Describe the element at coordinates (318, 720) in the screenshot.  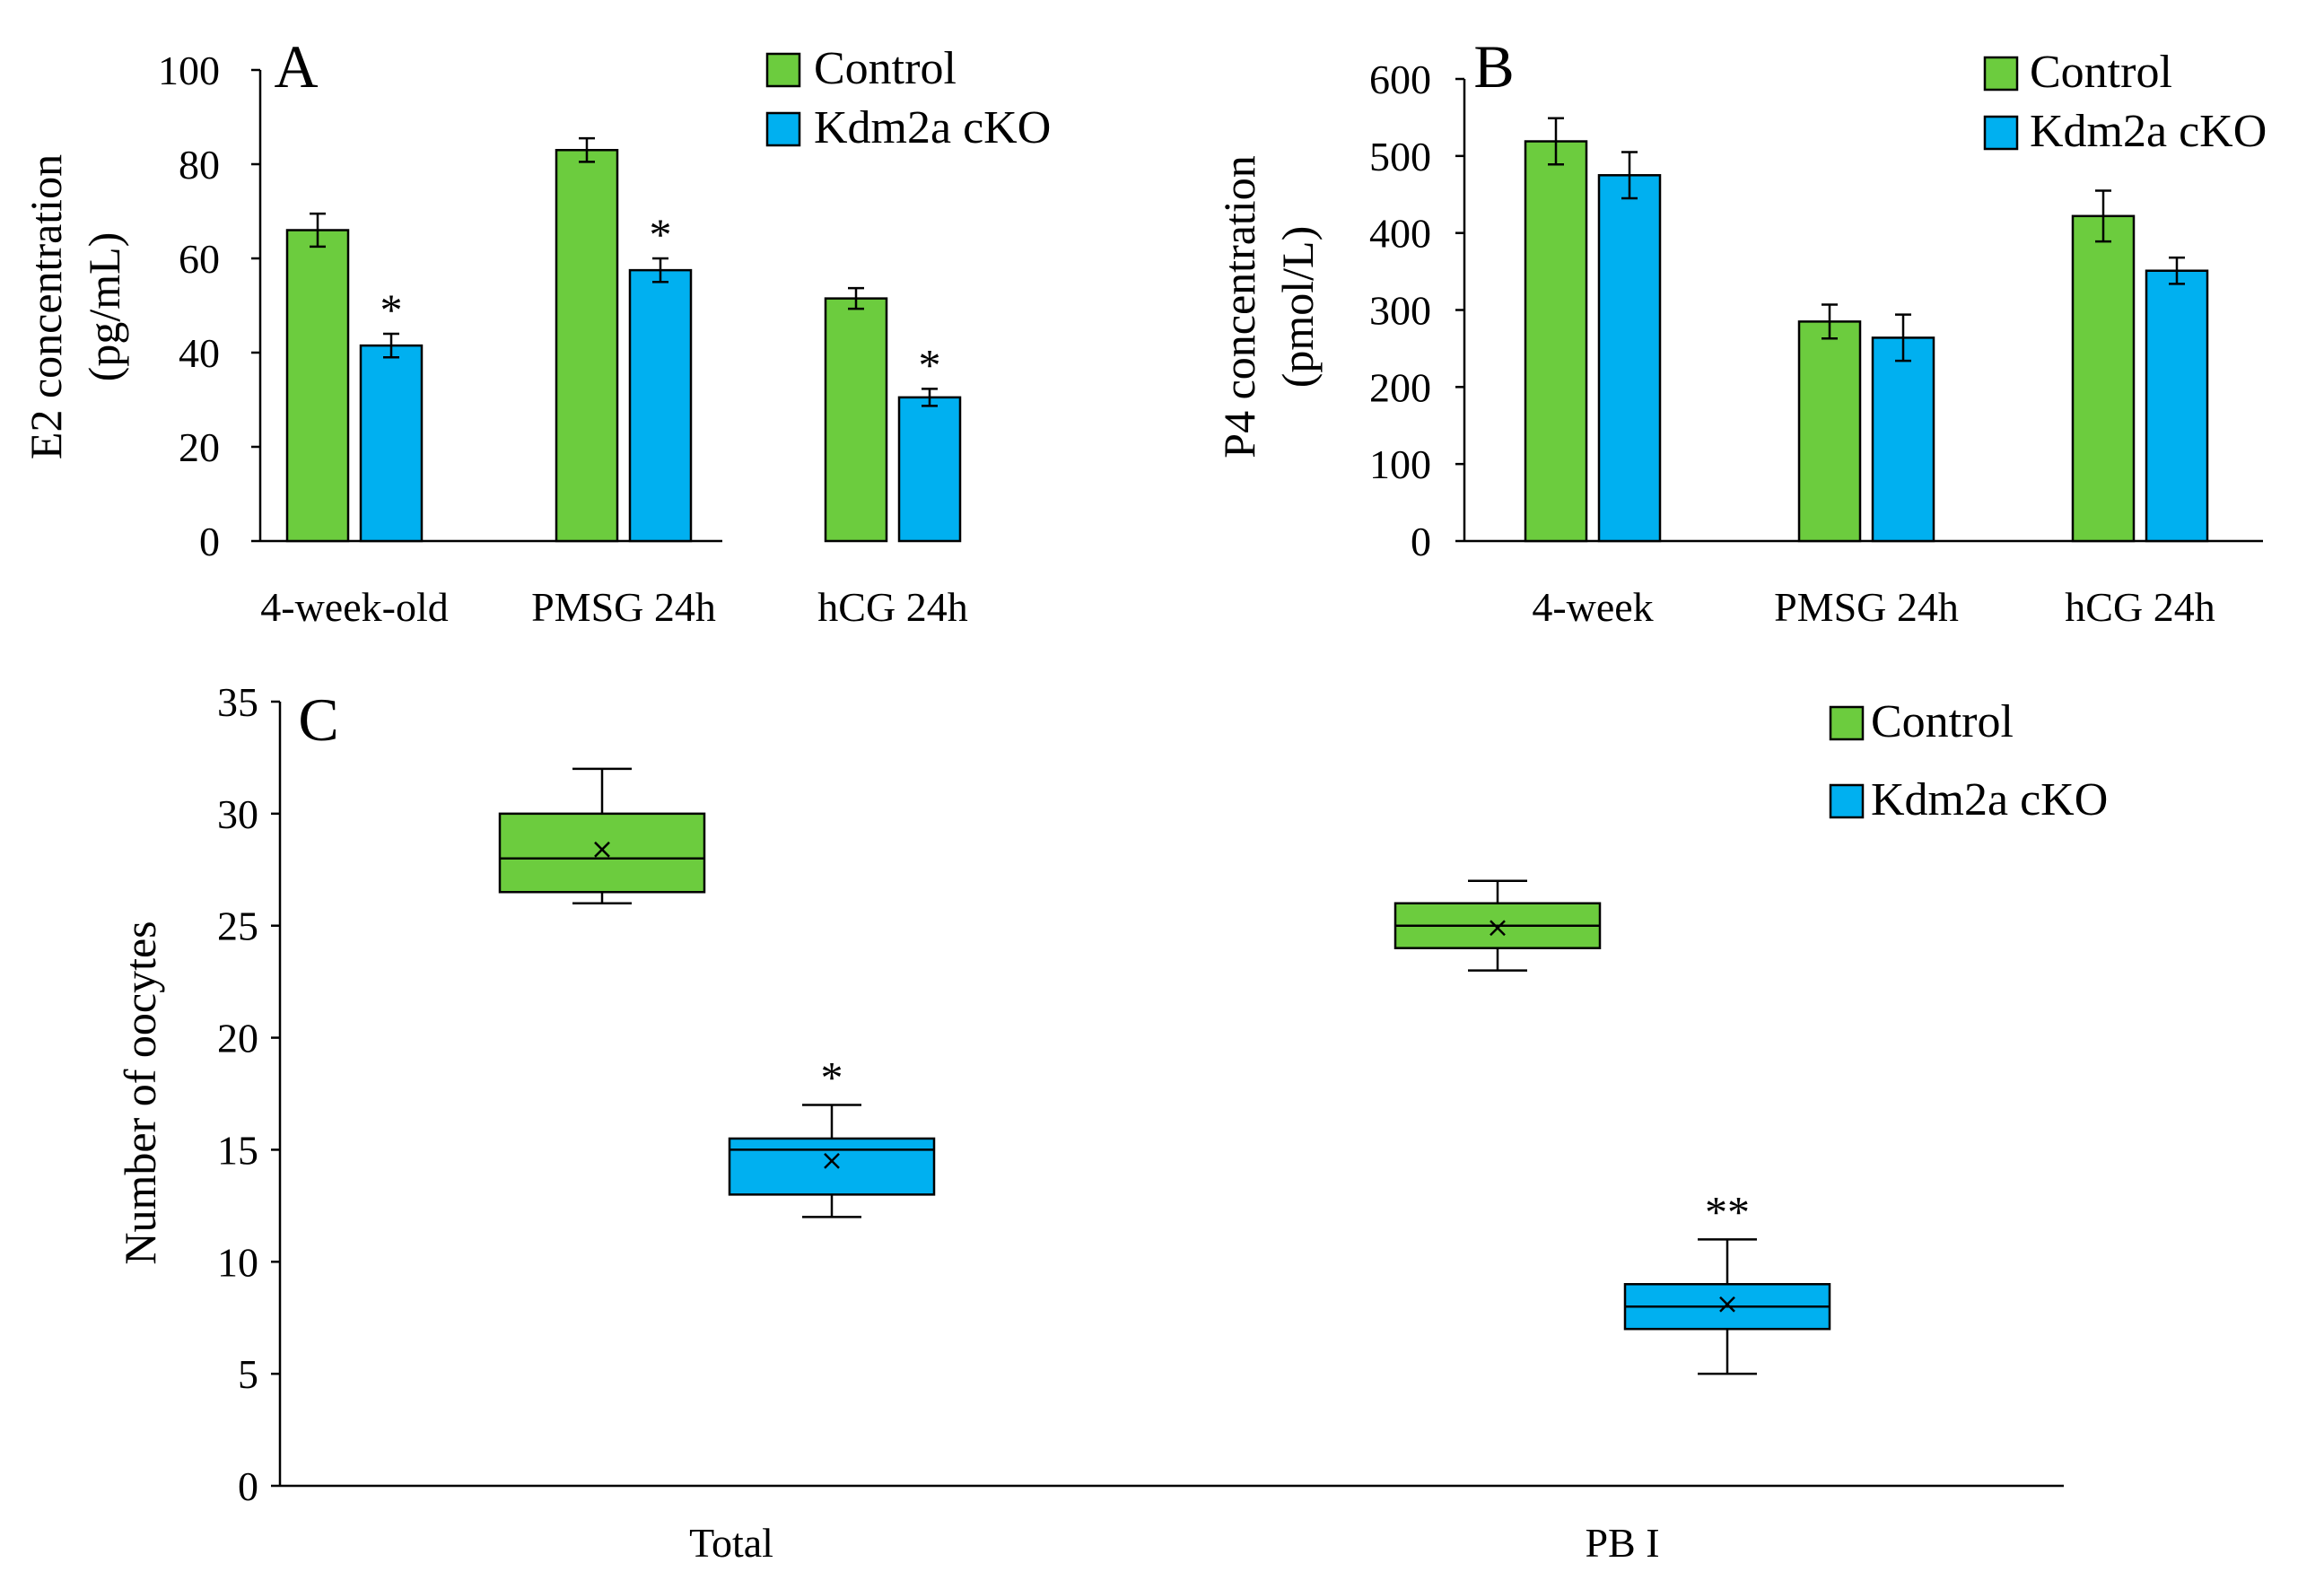
I see `panel-letter: C` at that location.